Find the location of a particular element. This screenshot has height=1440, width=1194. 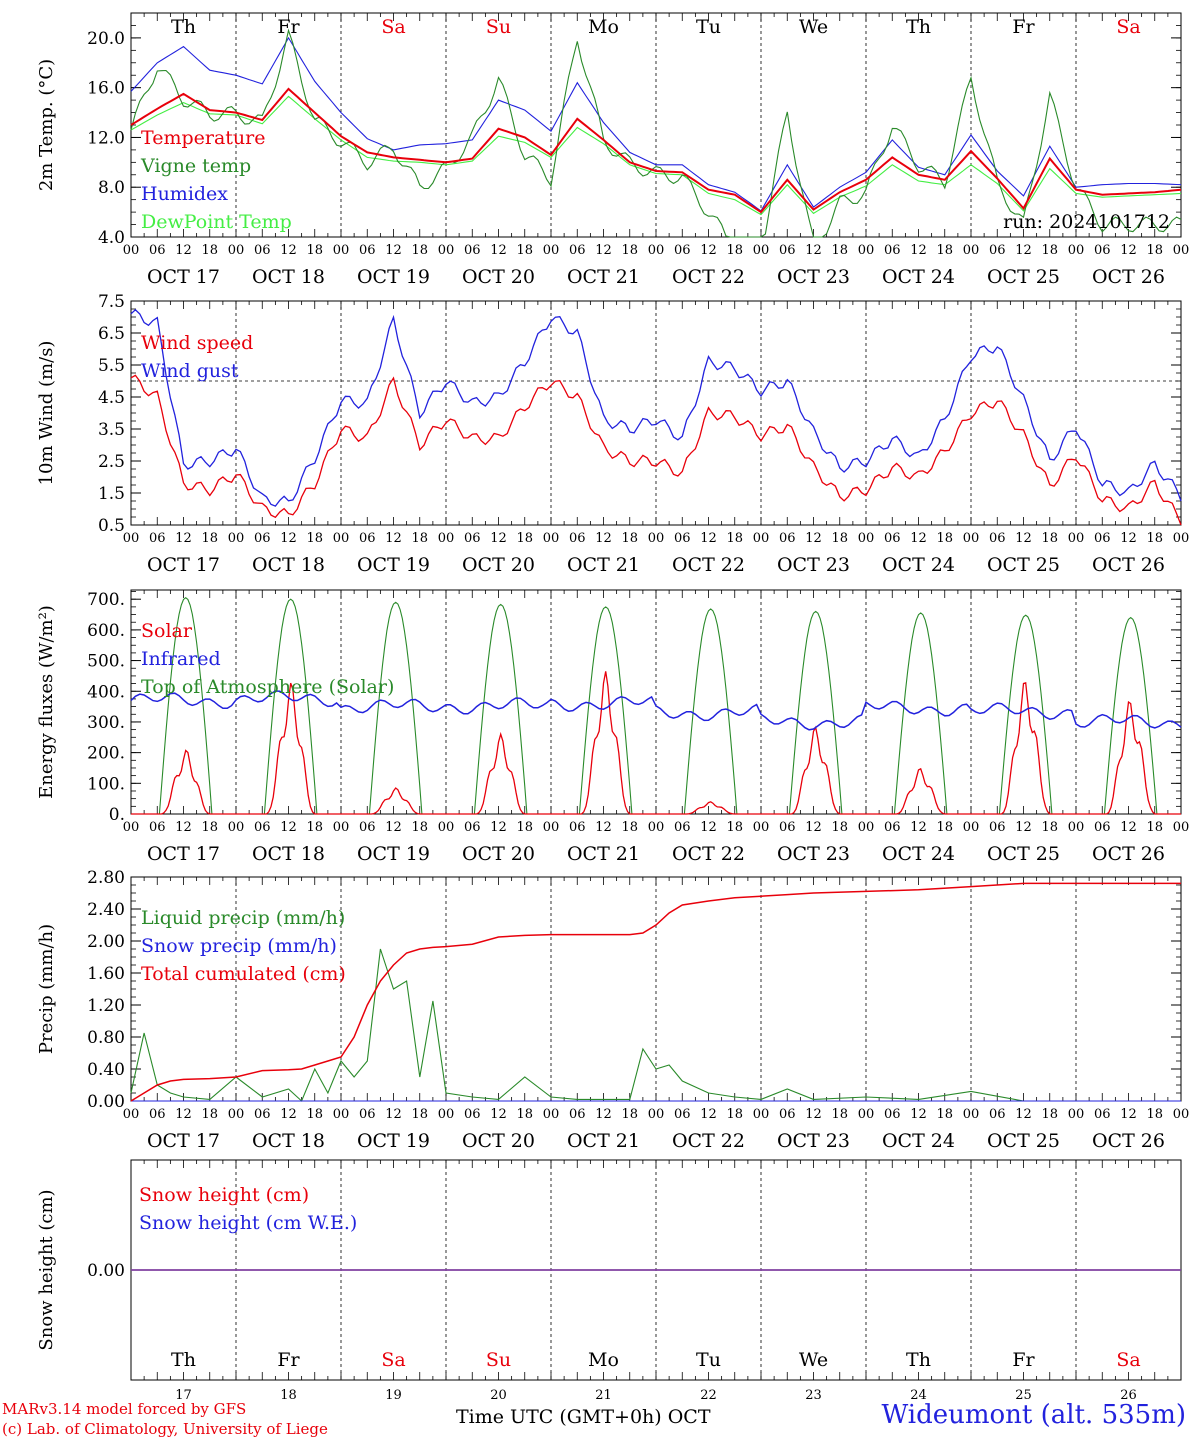

date-label: OCT 17 is located at coordinates (183, 277).